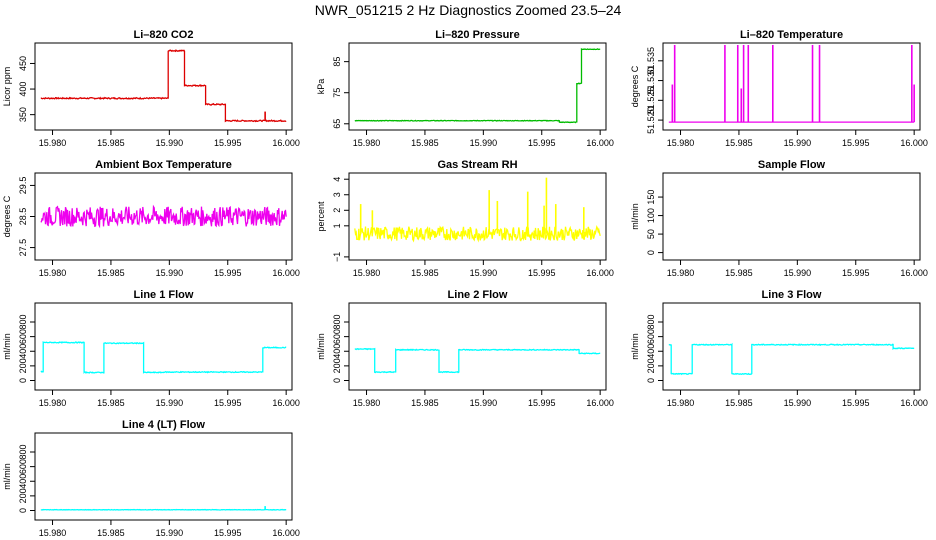 The image size is (936, 540). What do you see at coordinates (164, 295) in the screenshot?
I see `chart-title: Line 1 Flow` at bounding box center [164, 295].